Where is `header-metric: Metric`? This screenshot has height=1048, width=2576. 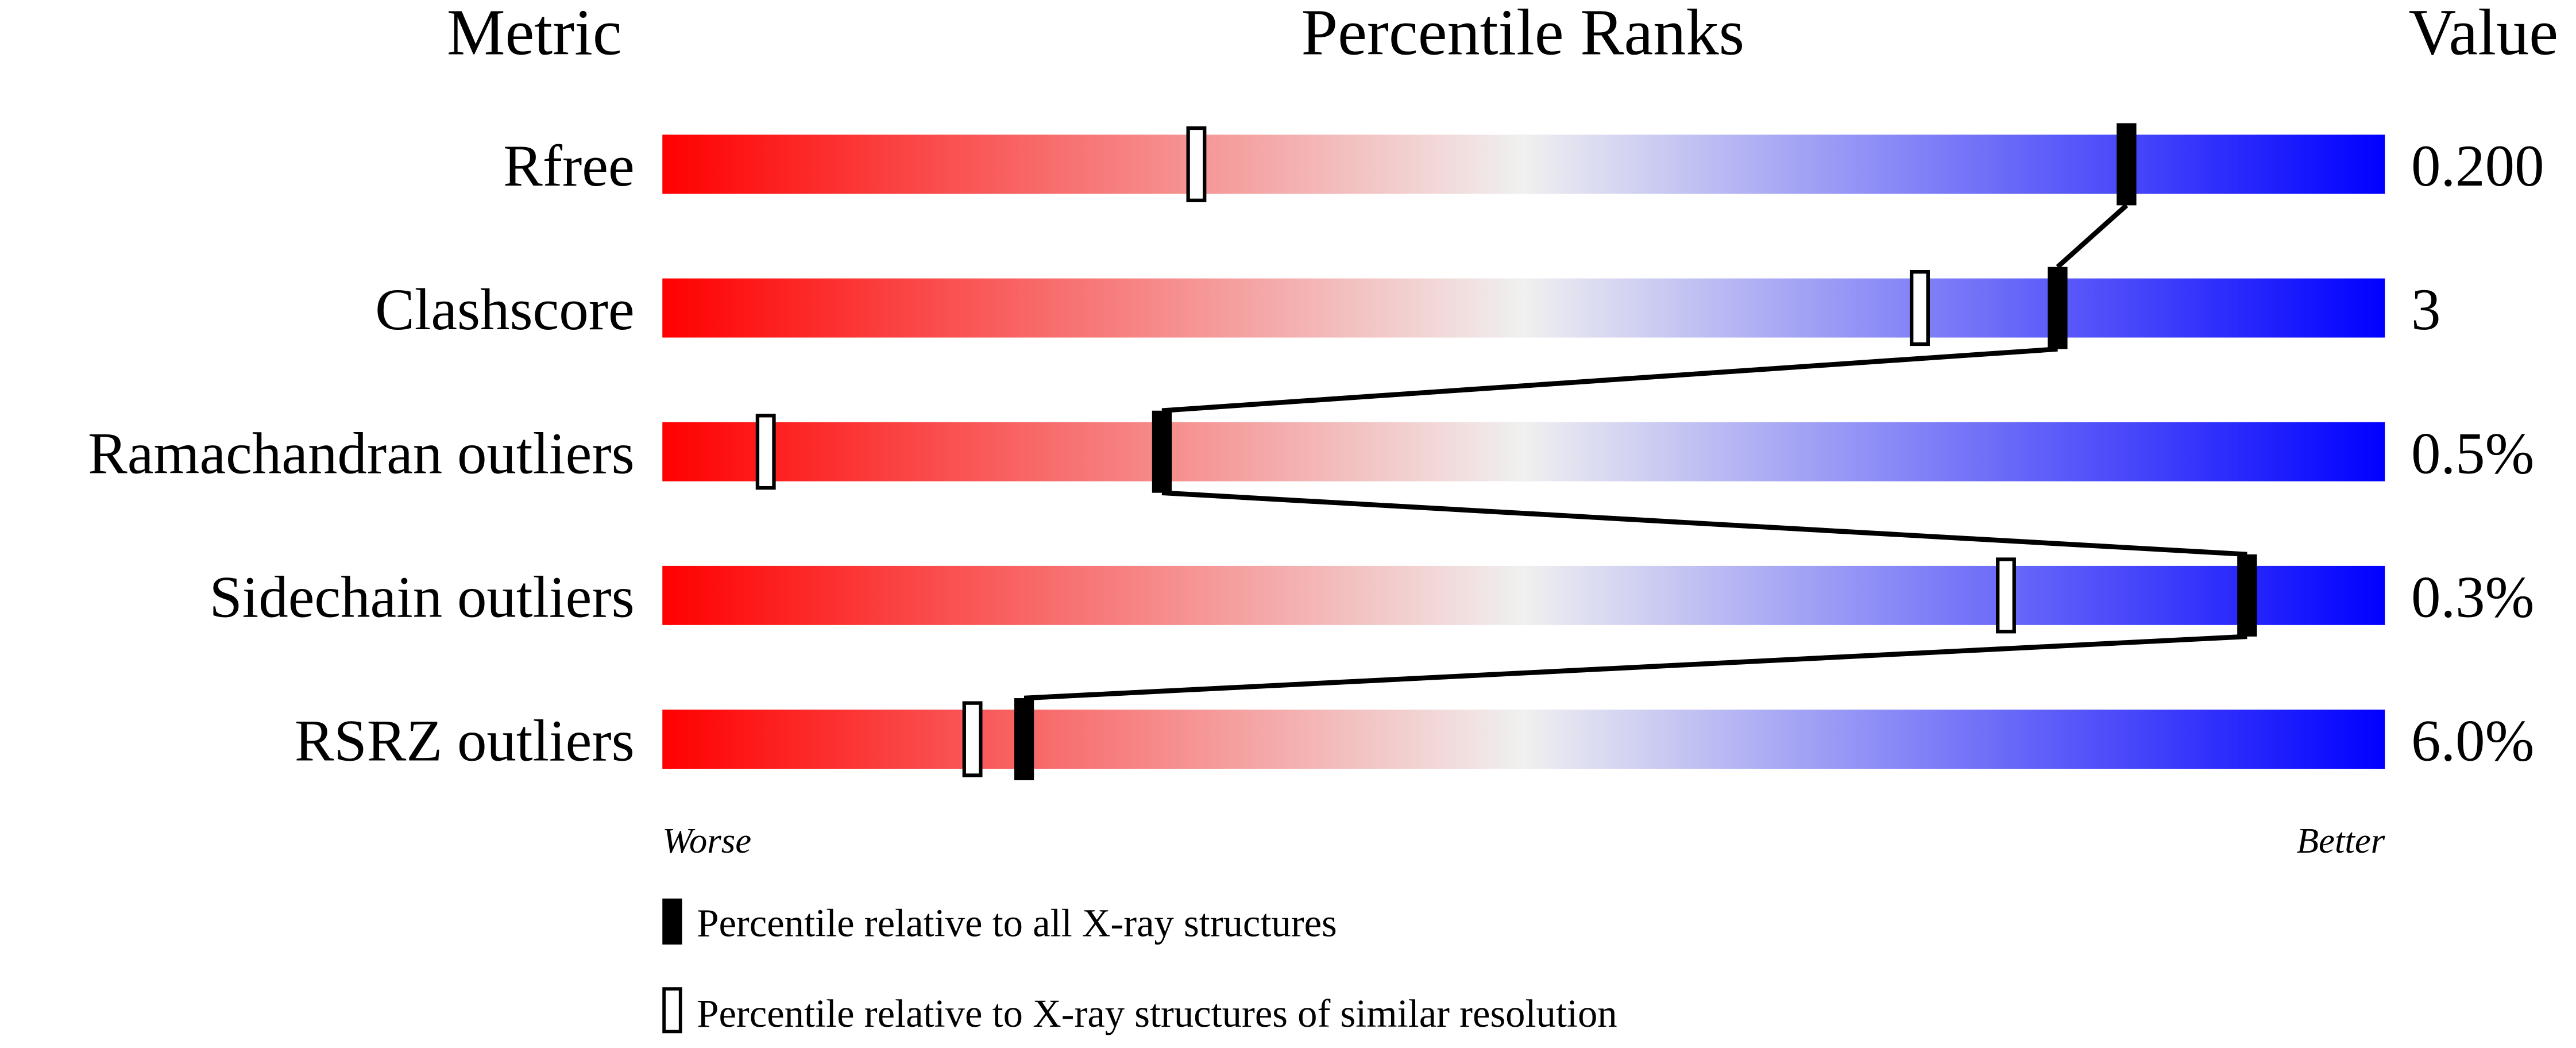 header-metric: Metric is located at coordinates (534, 34).